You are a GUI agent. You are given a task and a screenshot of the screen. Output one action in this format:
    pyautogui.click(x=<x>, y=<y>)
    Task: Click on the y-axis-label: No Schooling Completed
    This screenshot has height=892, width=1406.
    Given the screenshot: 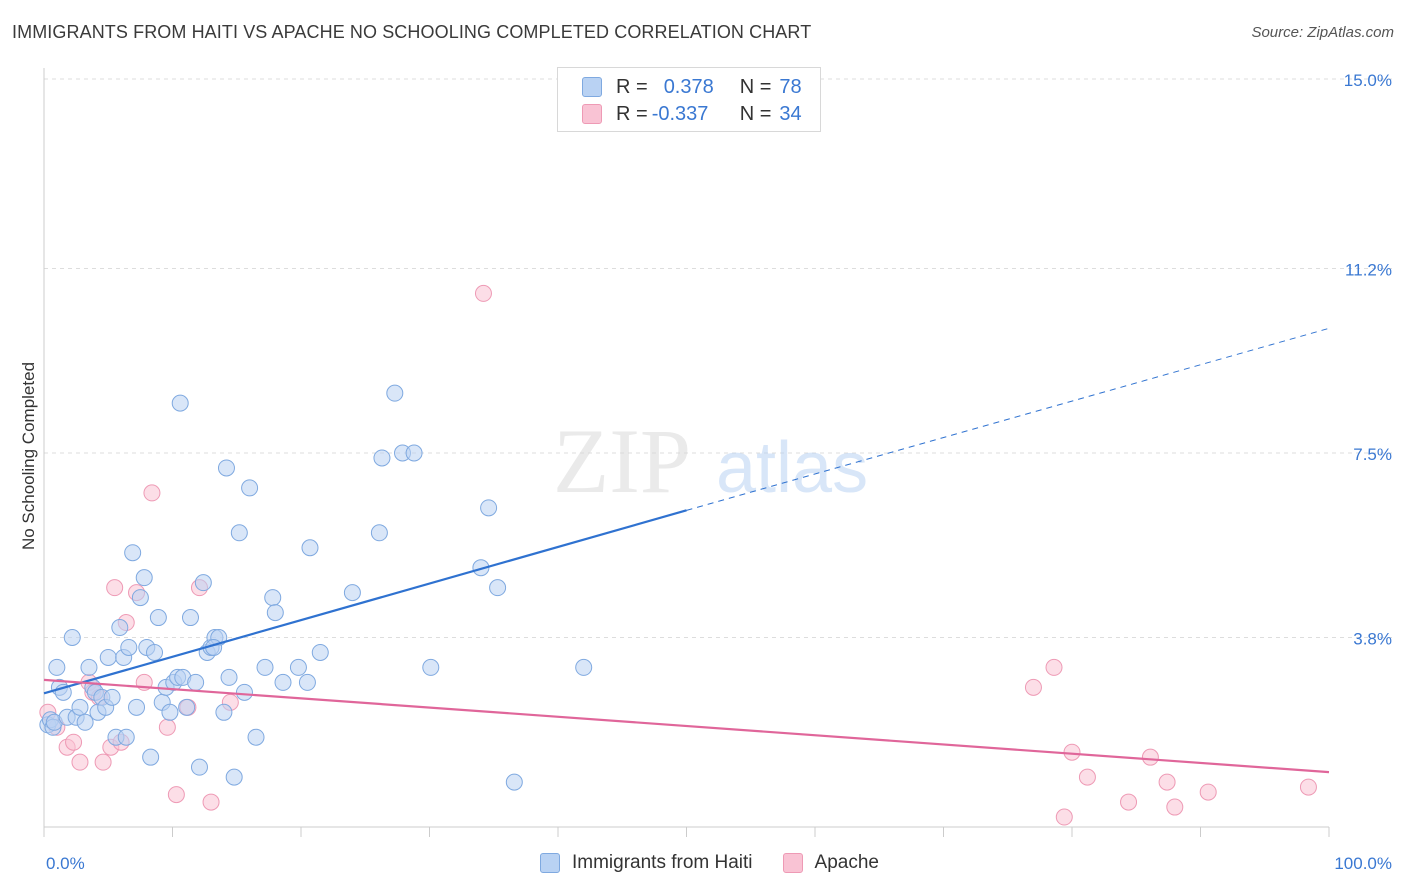 What is the action you would take?
    pyautogui.click(x=28, y=456)
    